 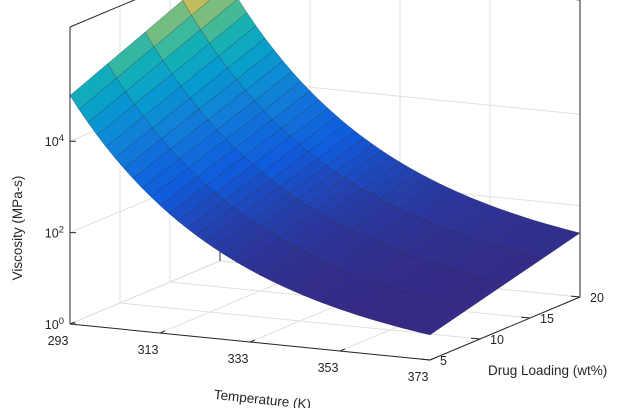 I want to click on x-tick-label: 353, so click(x=328, y=368).